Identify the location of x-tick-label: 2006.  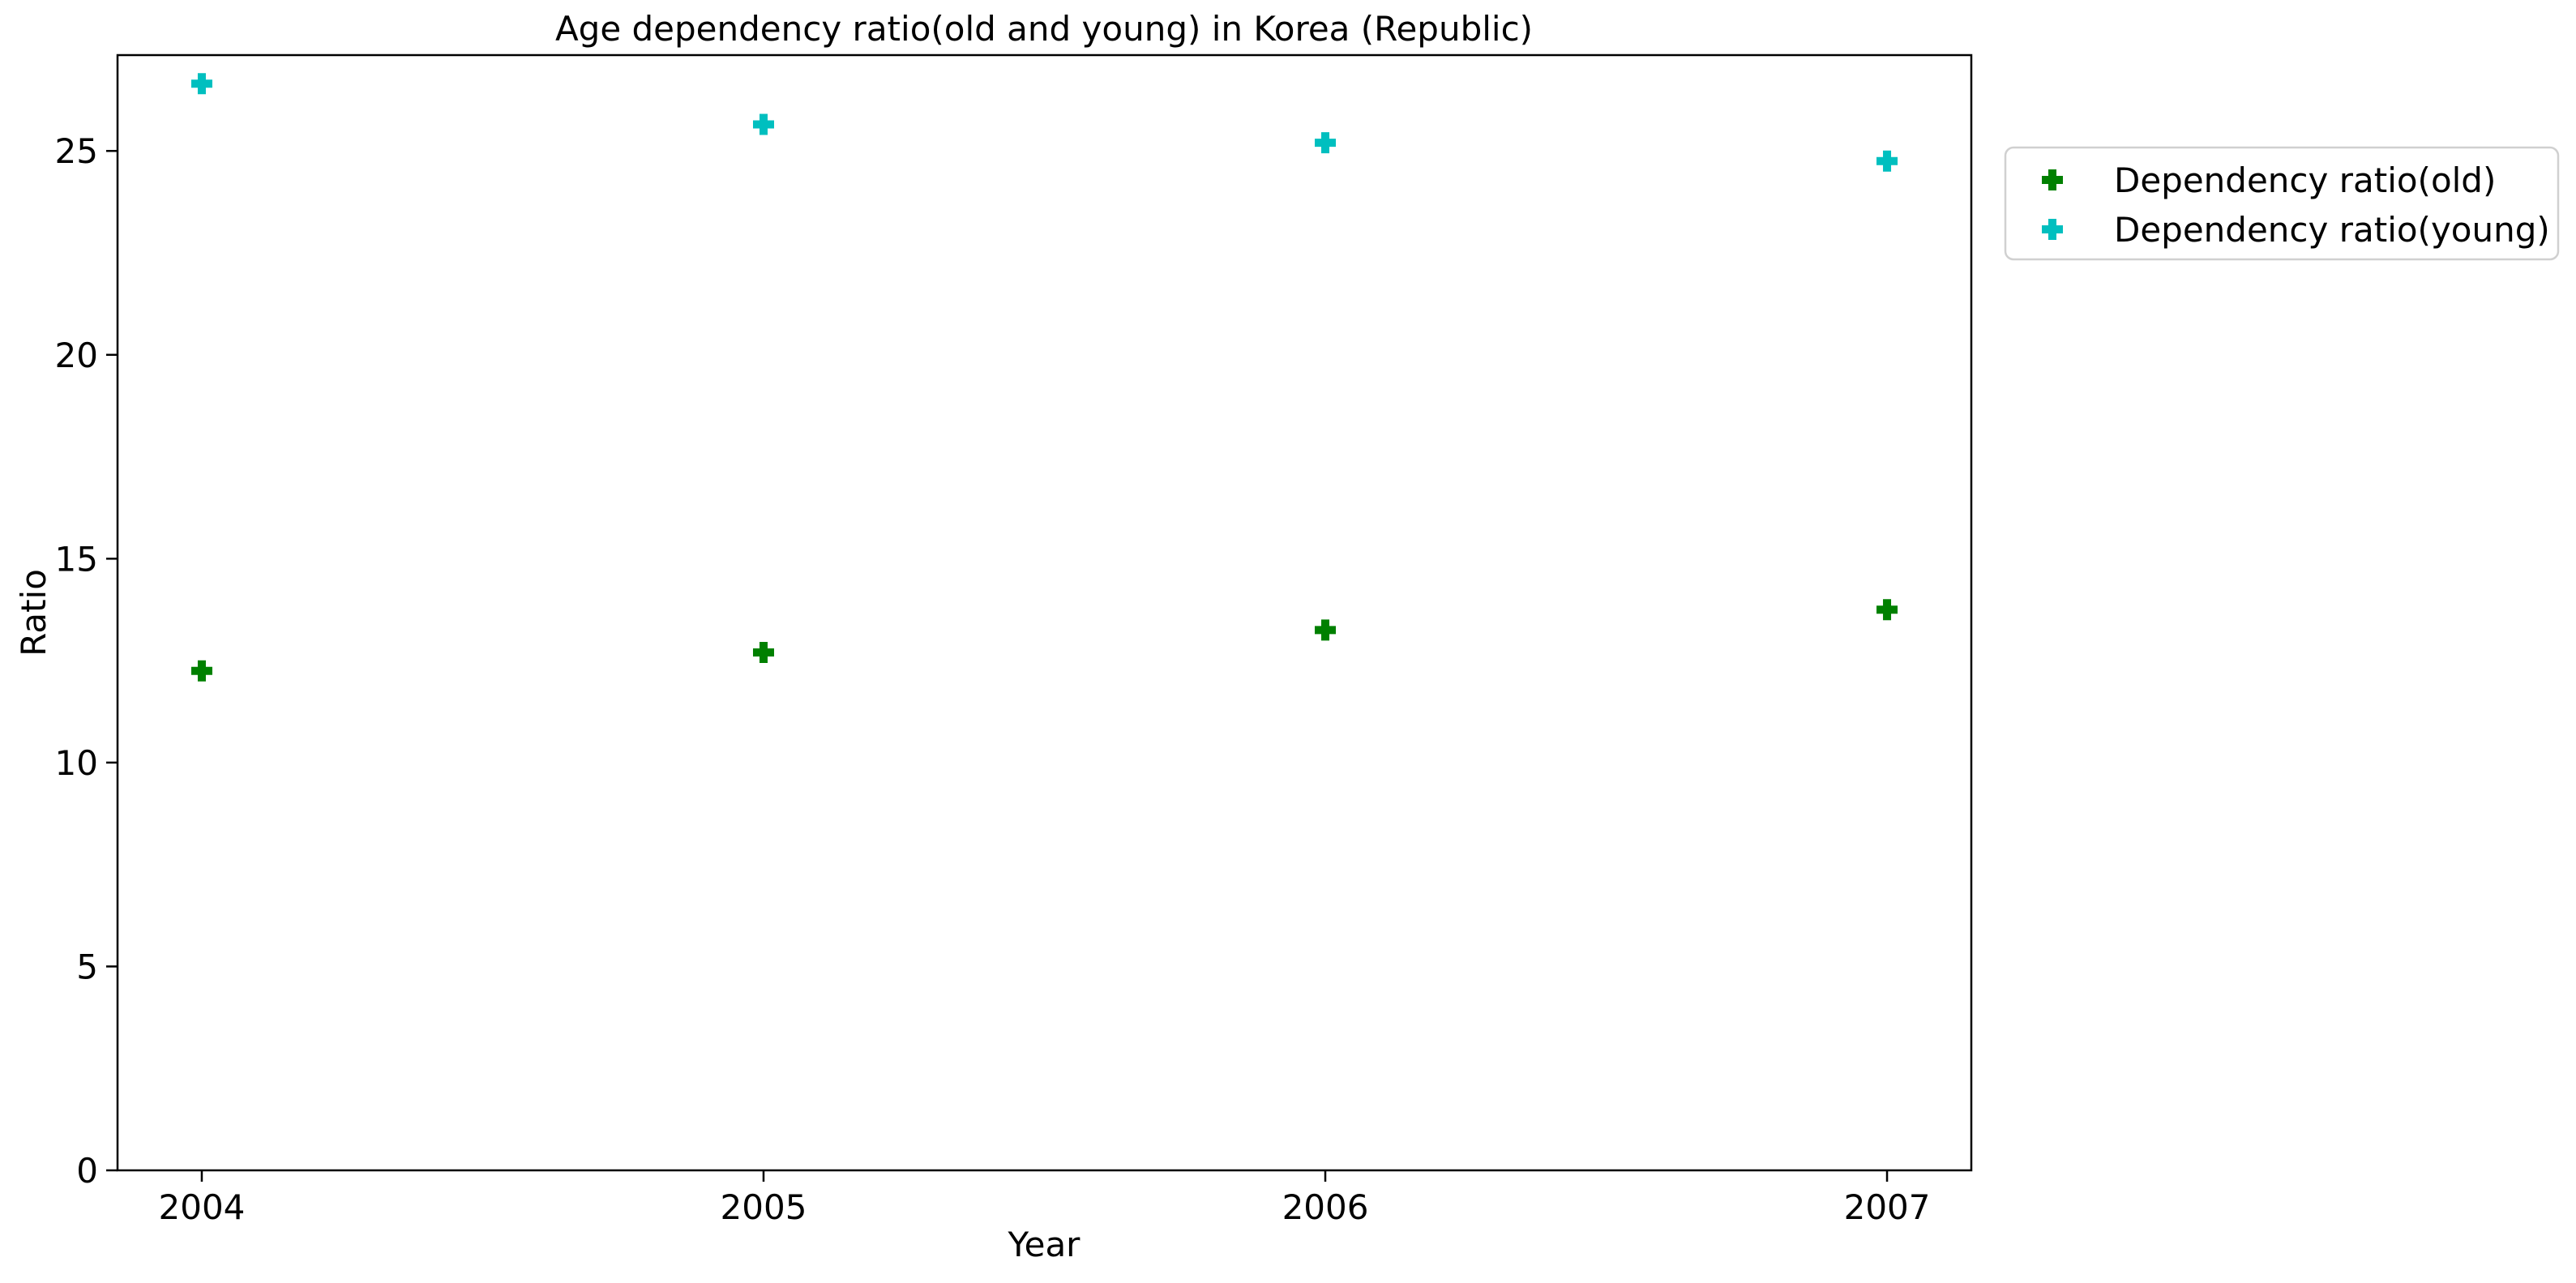
(1325, 1207).